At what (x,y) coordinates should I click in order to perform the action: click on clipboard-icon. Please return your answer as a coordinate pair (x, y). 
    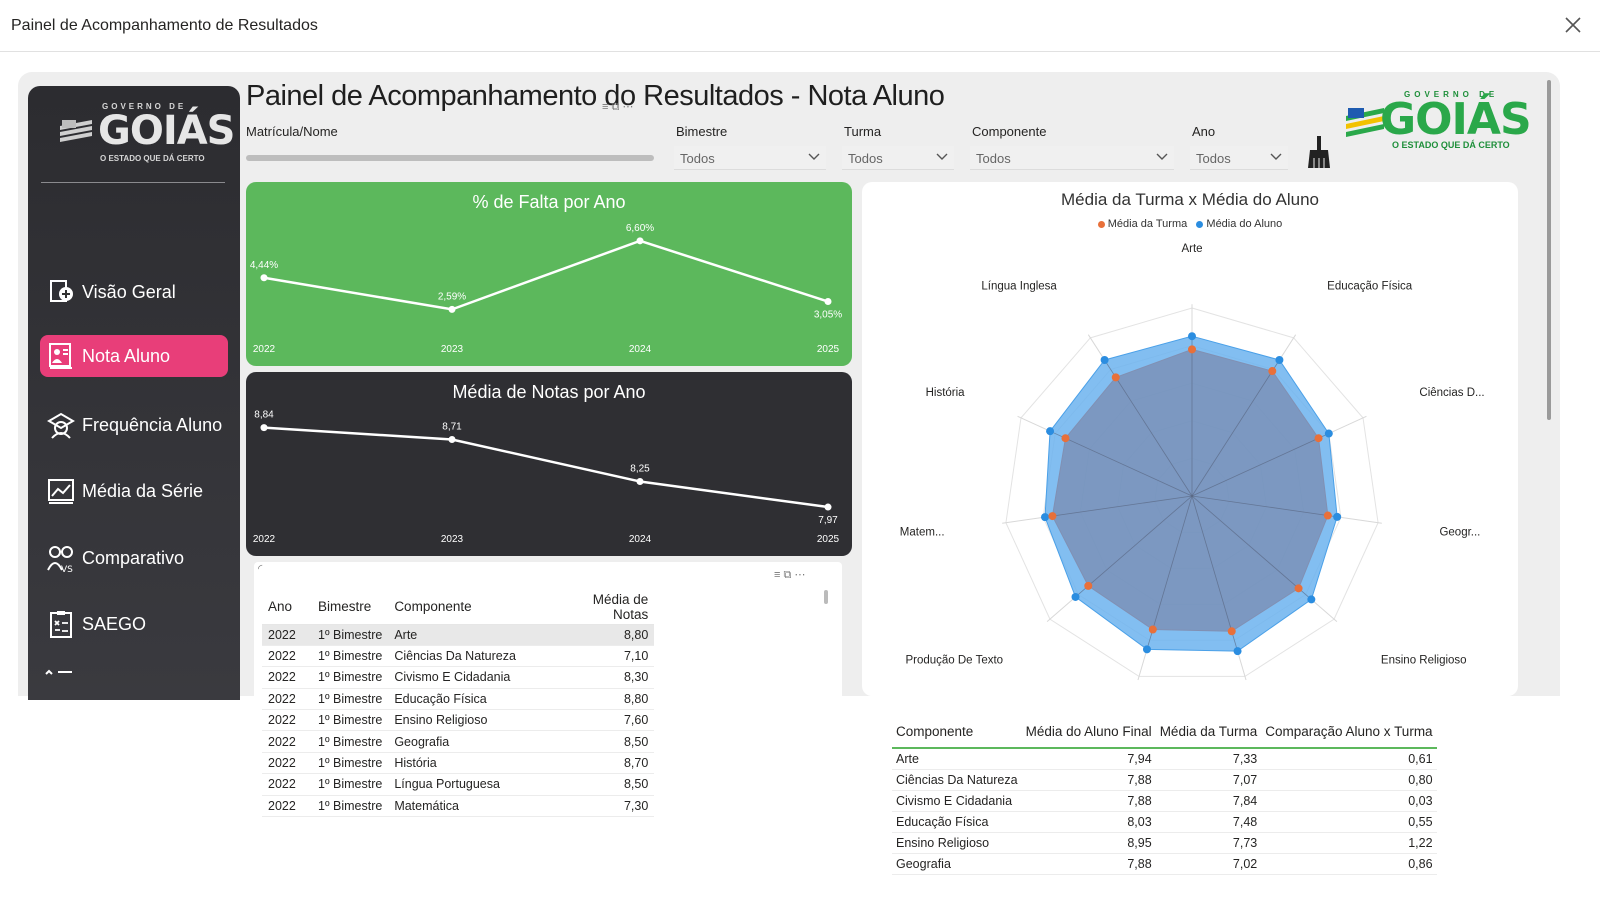
    Looking at the image, I should click on (61, 624).